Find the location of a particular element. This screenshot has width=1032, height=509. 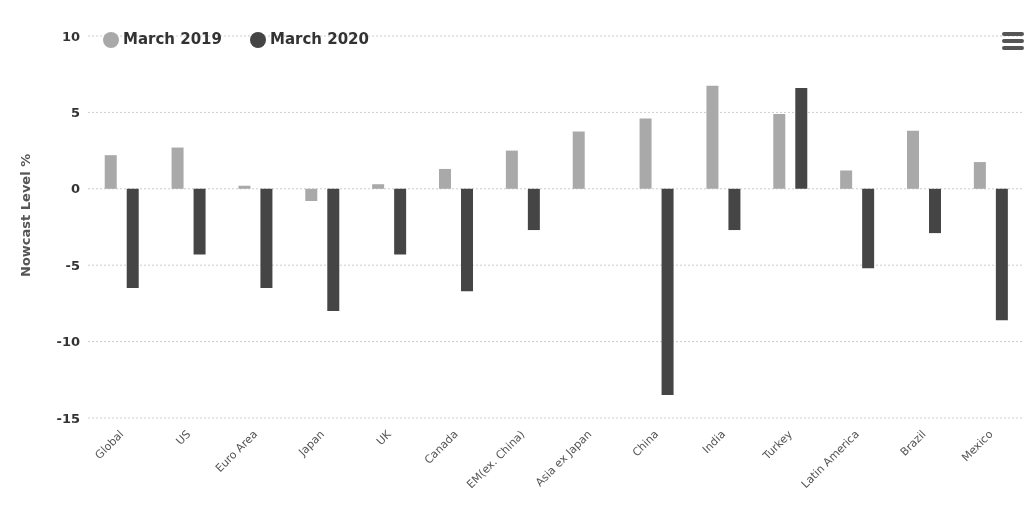

y-tick-label: -5 is located at coordinates (72, 265).